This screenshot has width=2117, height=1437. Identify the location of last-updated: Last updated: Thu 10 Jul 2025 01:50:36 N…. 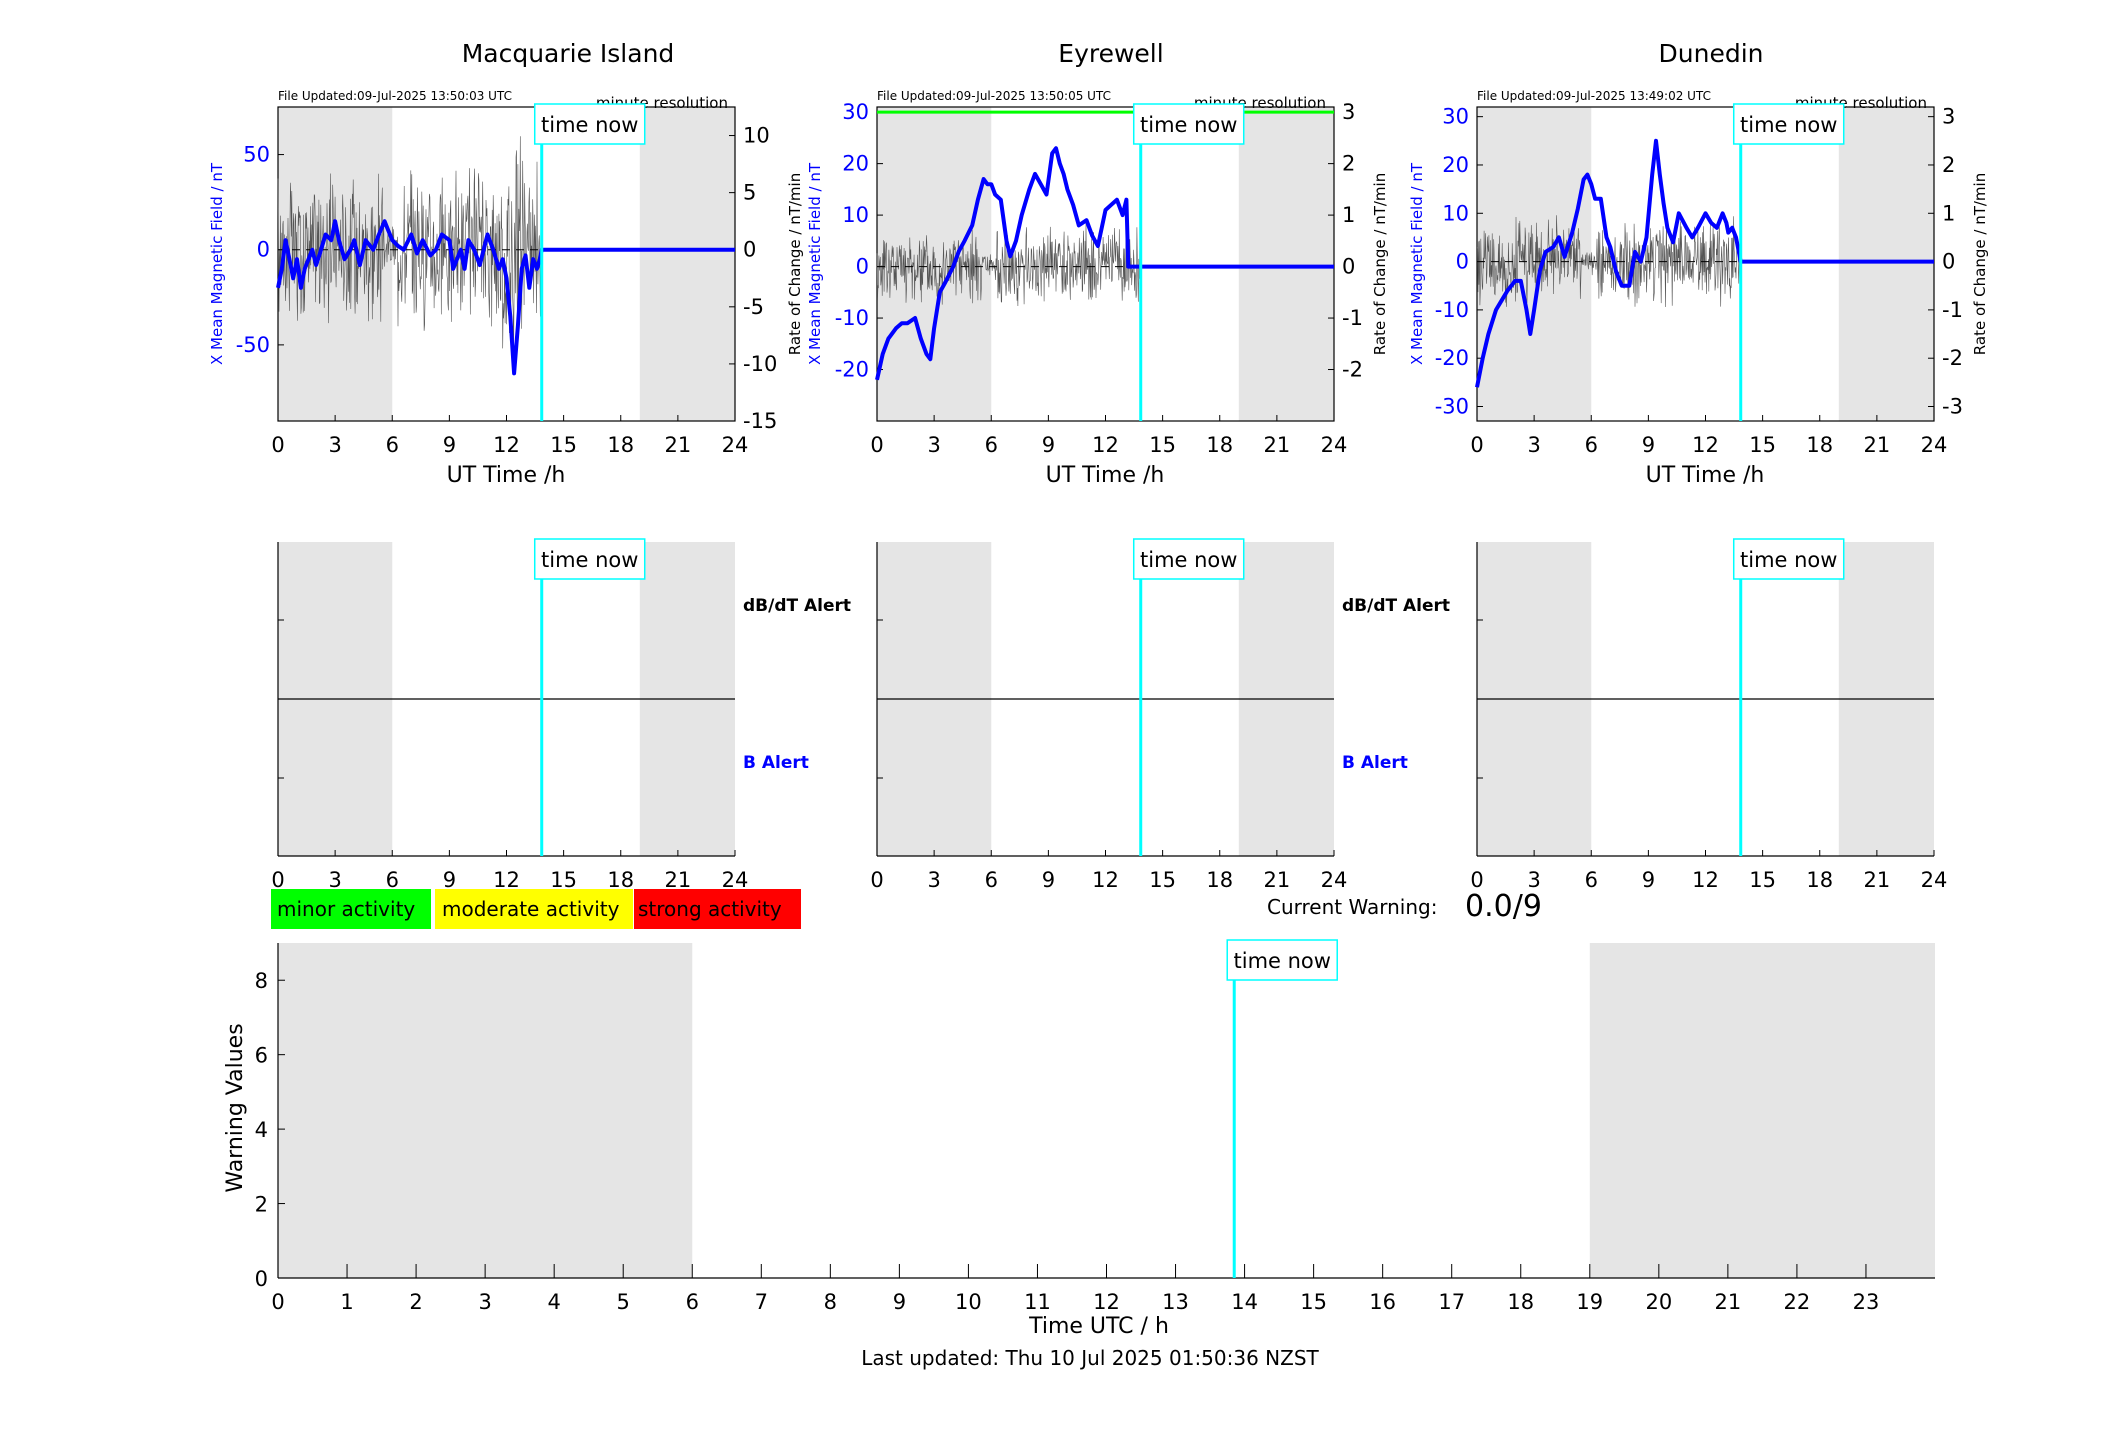
(1090, 1358).